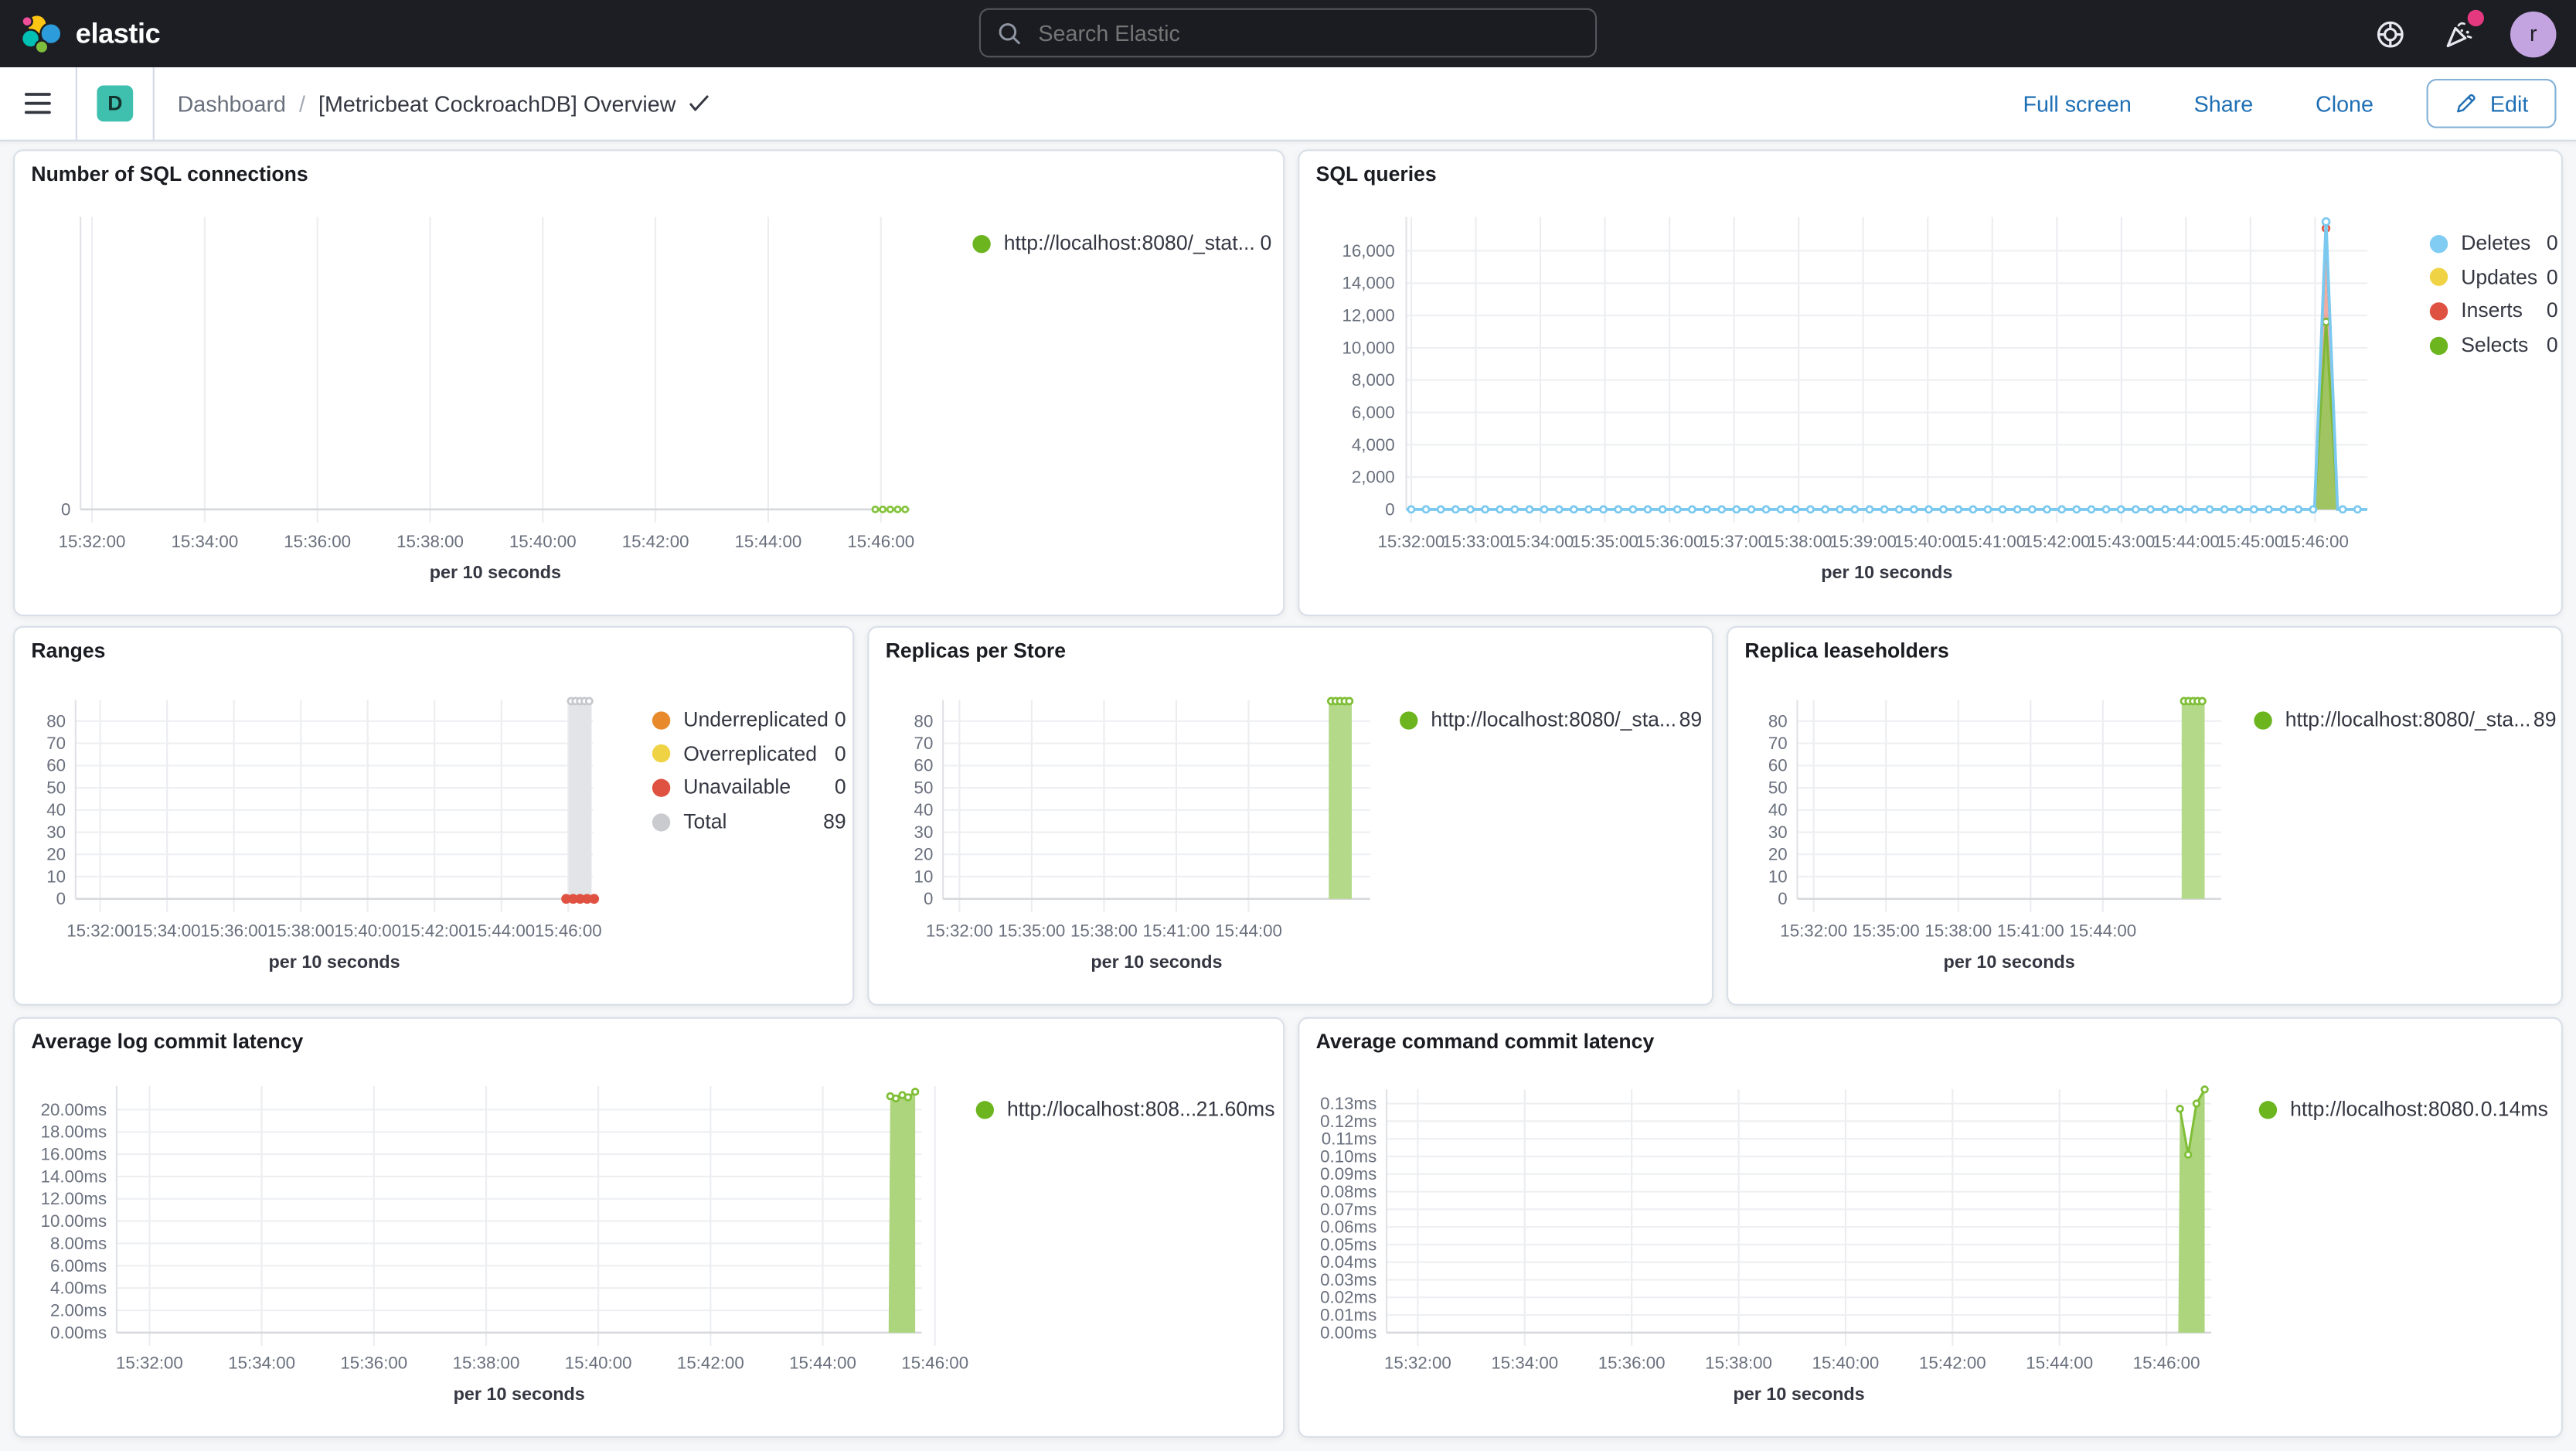  I want to click on elastic-logo: elastic, so click(80, 33).